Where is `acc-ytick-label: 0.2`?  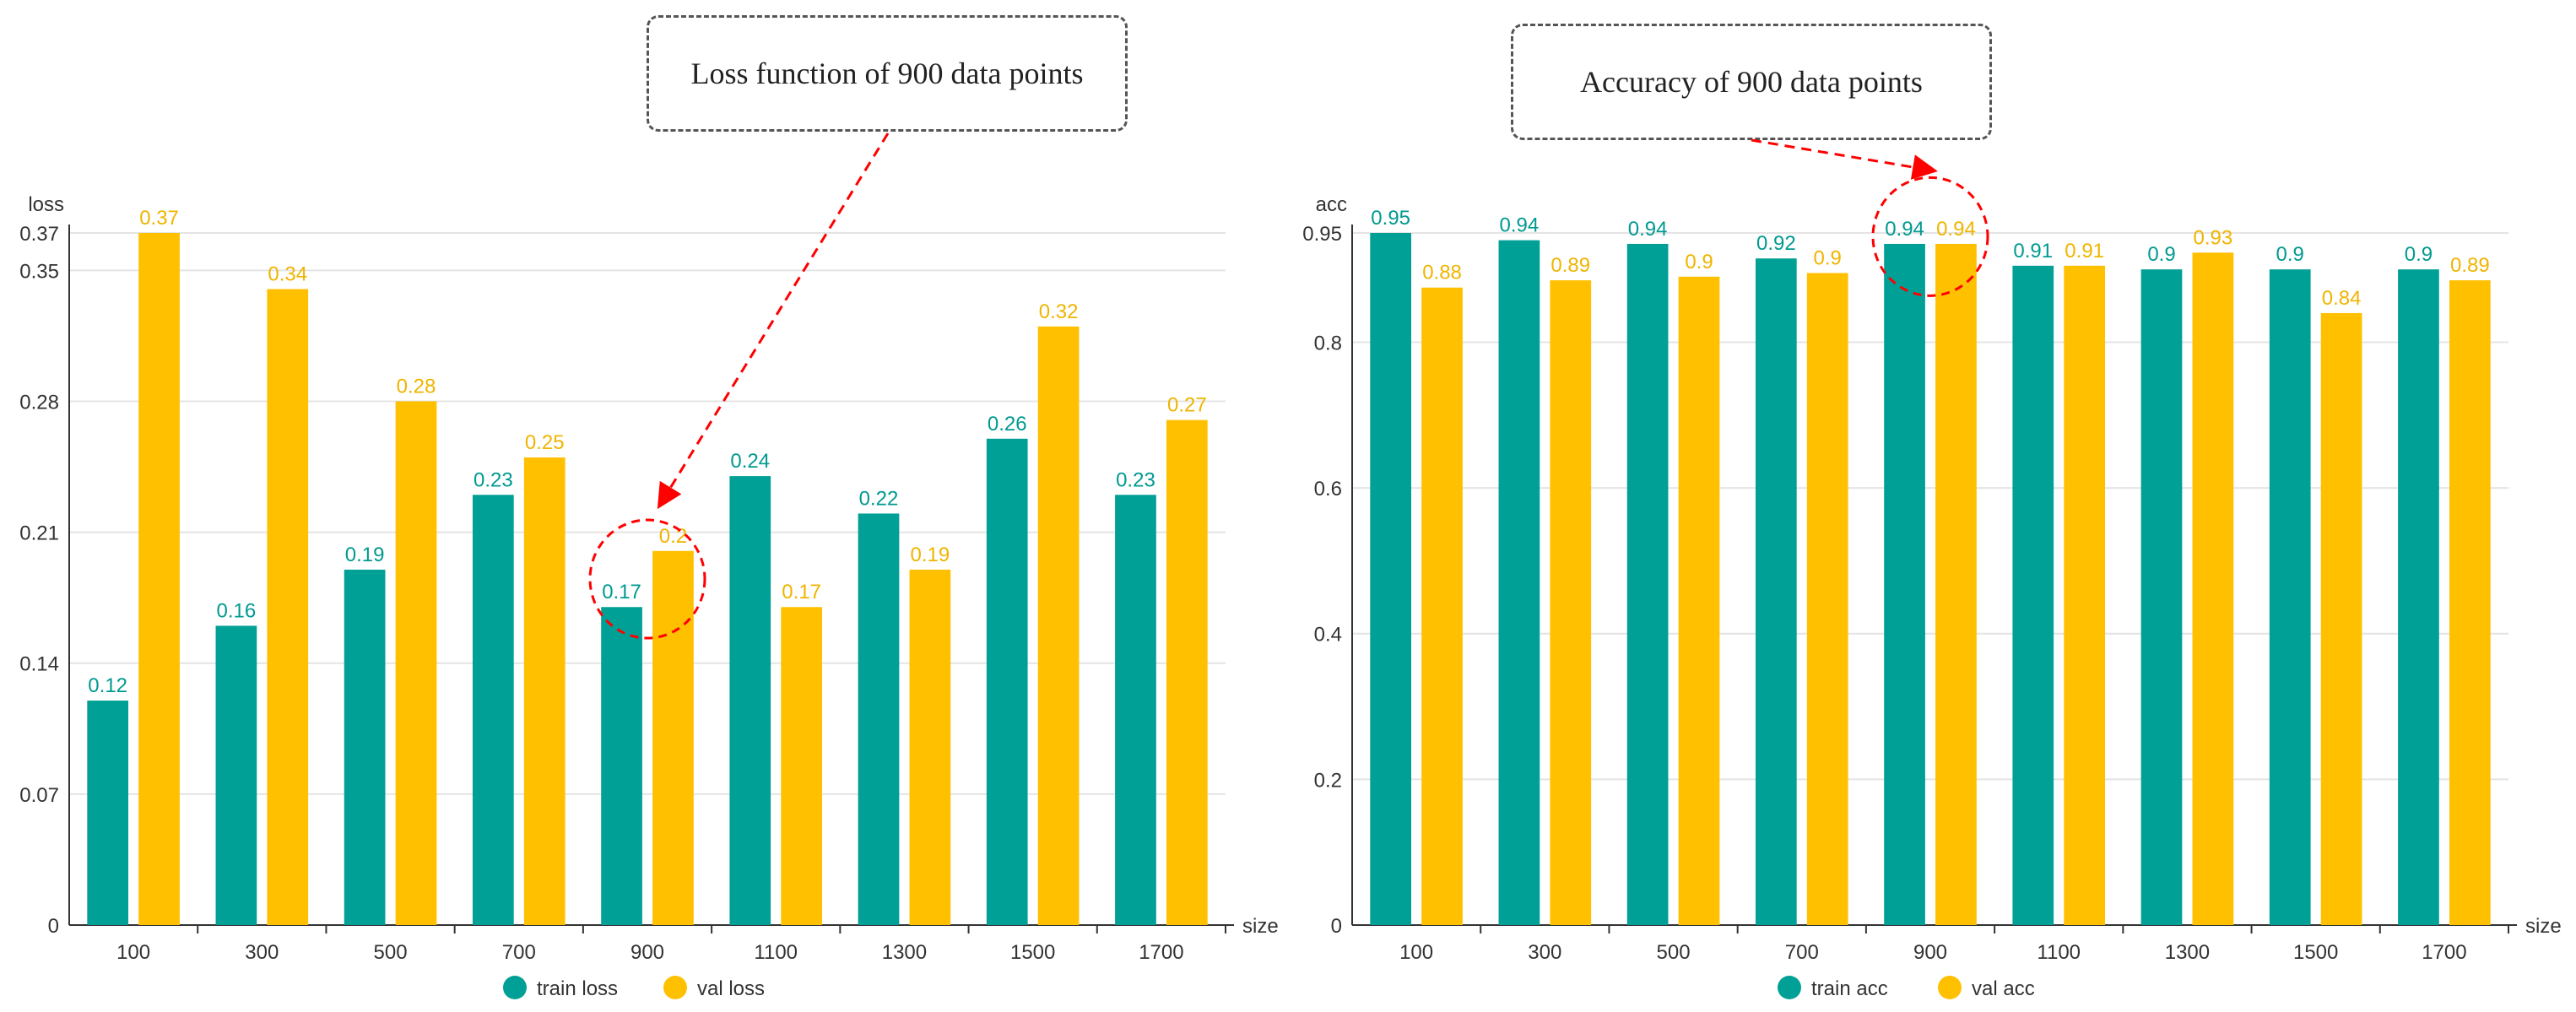
acc-ytick-label: 0.2 is located at coordinates (1328, 780).